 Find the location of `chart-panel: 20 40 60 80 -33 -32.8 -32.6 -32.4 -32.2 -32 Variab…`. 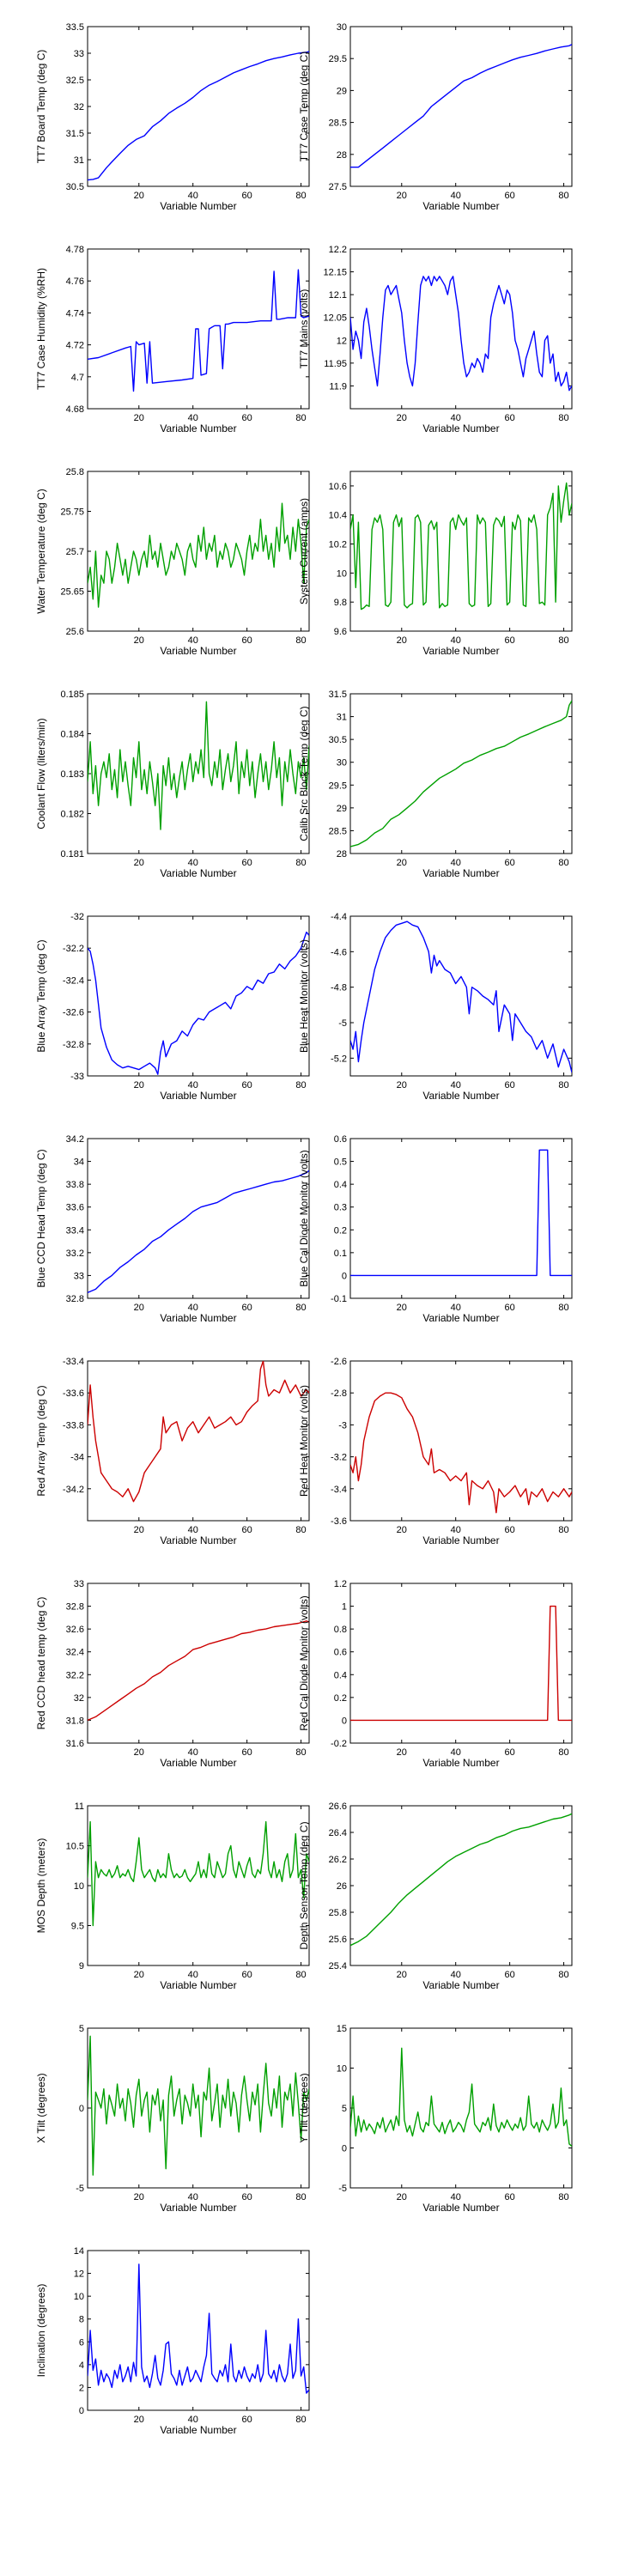

chart-panel: 20 40 60 80 -33 -32.8 -32.6 -32.4 -32.2 -32 Variab… is located at coordinates (172, 1007).